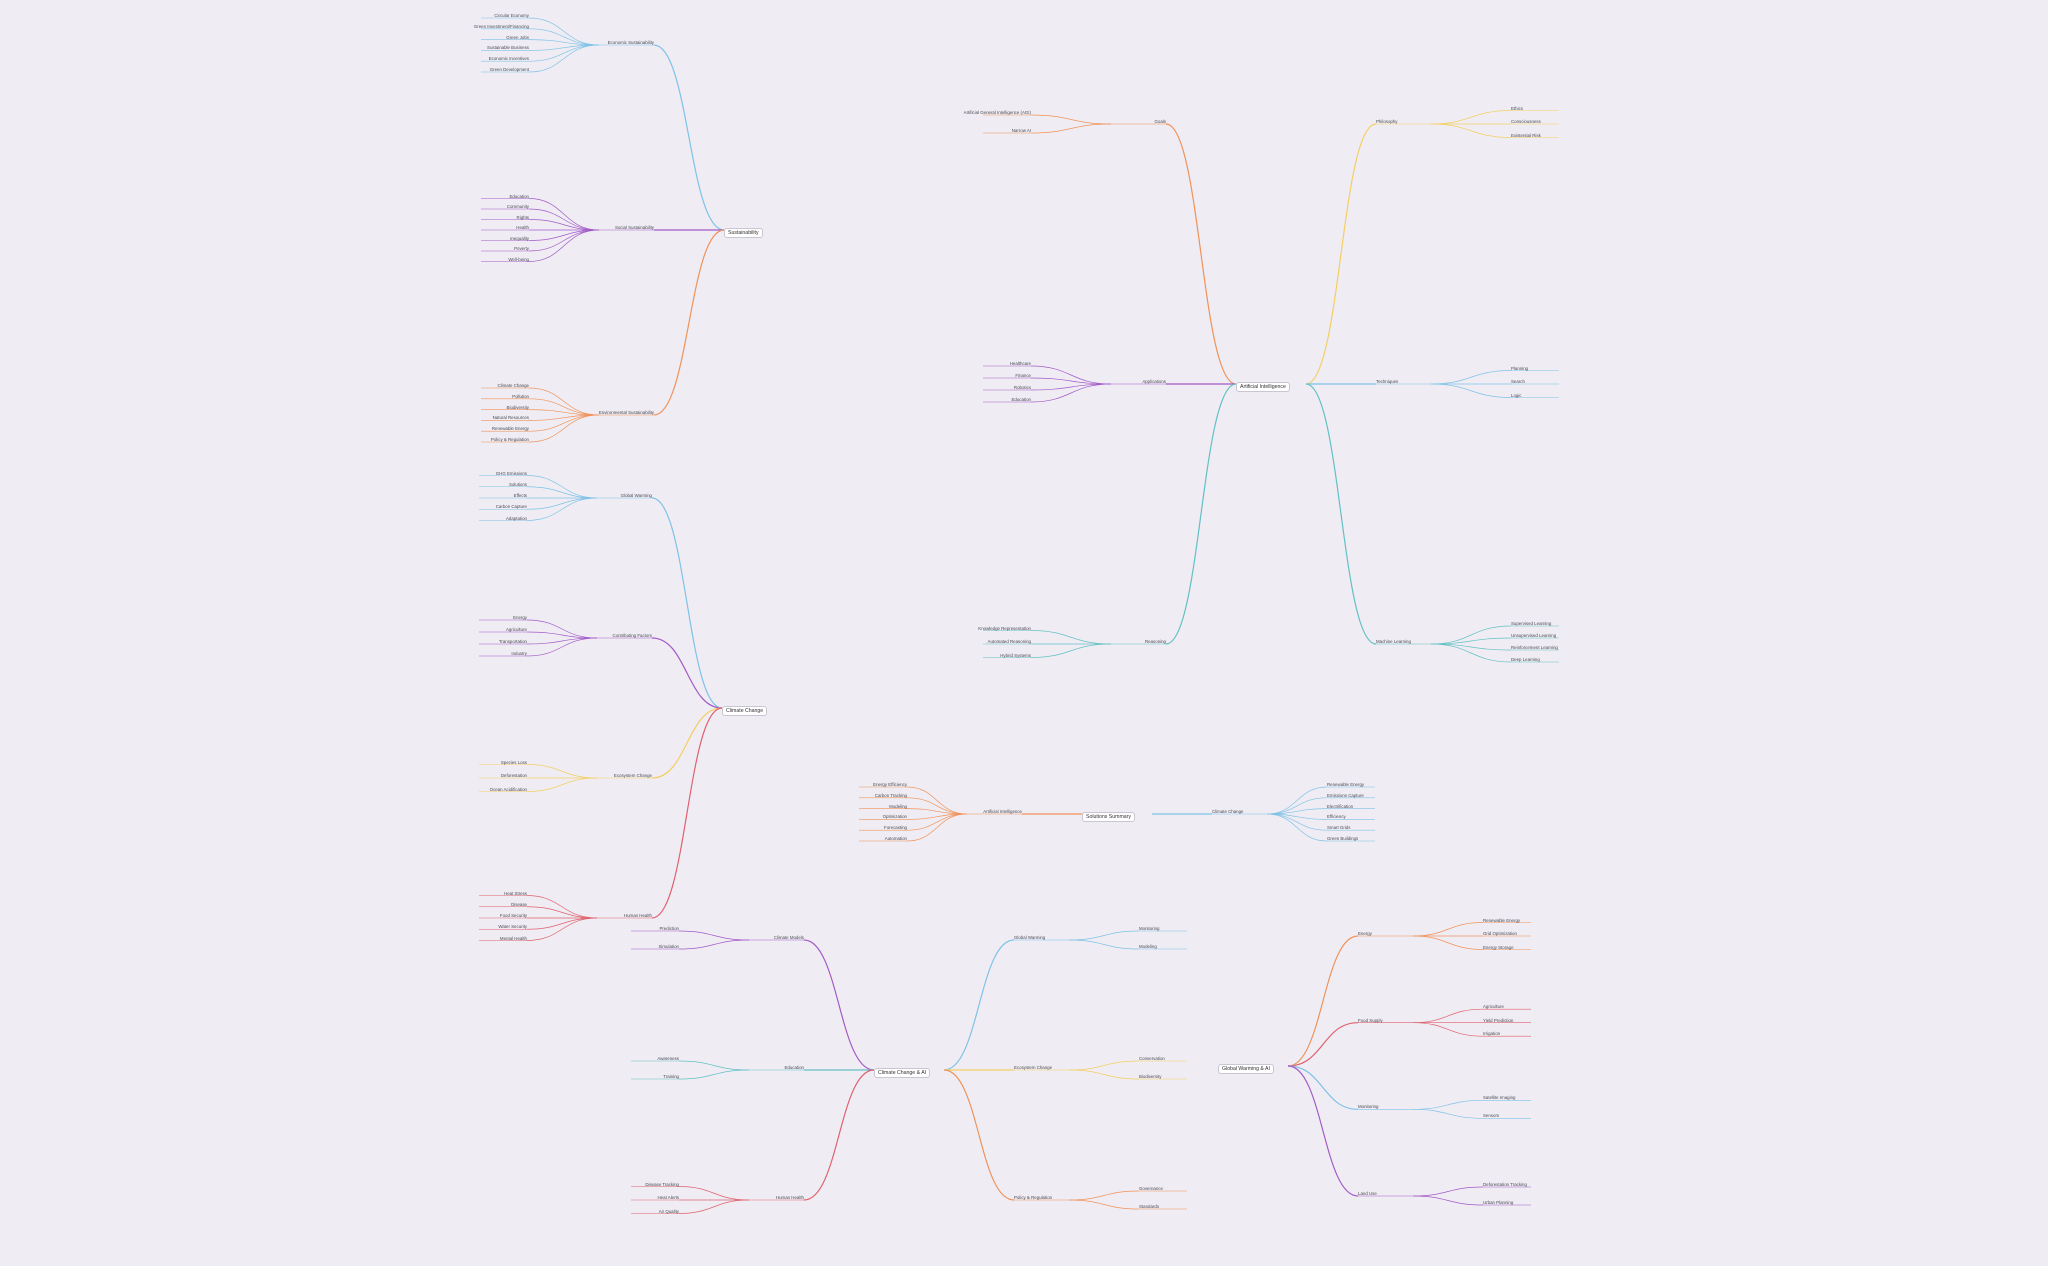  Describe the element at coordinates (511, 473) in the screenshot. I see `leaf-1-0-0: GHG Emissions` at that location.